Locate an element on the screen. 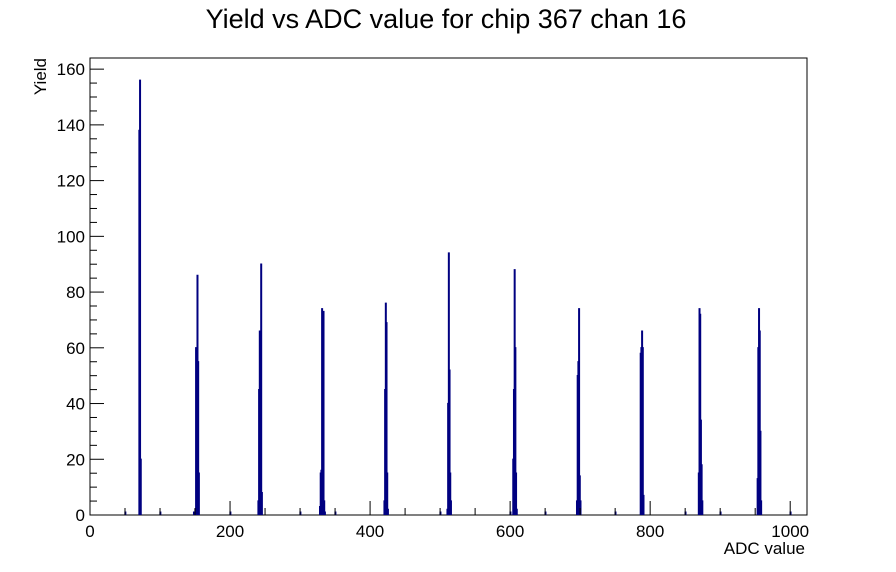 The image size is (896, 572). y-tick-label: 0 is located at coordinates (80, 515).